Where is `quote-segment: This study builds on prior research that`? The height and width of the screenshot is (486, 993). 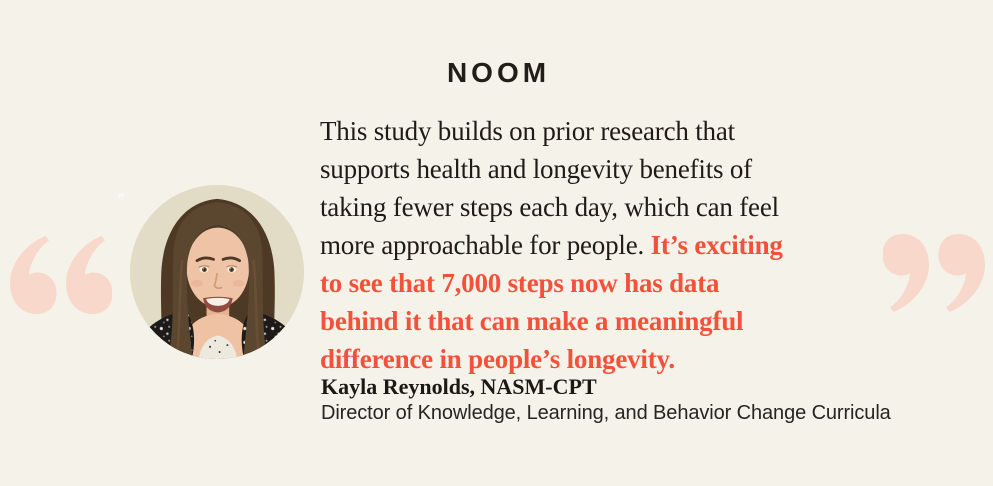
quote-segment: This study builds on prior research that is located at coordinates (527, 131).